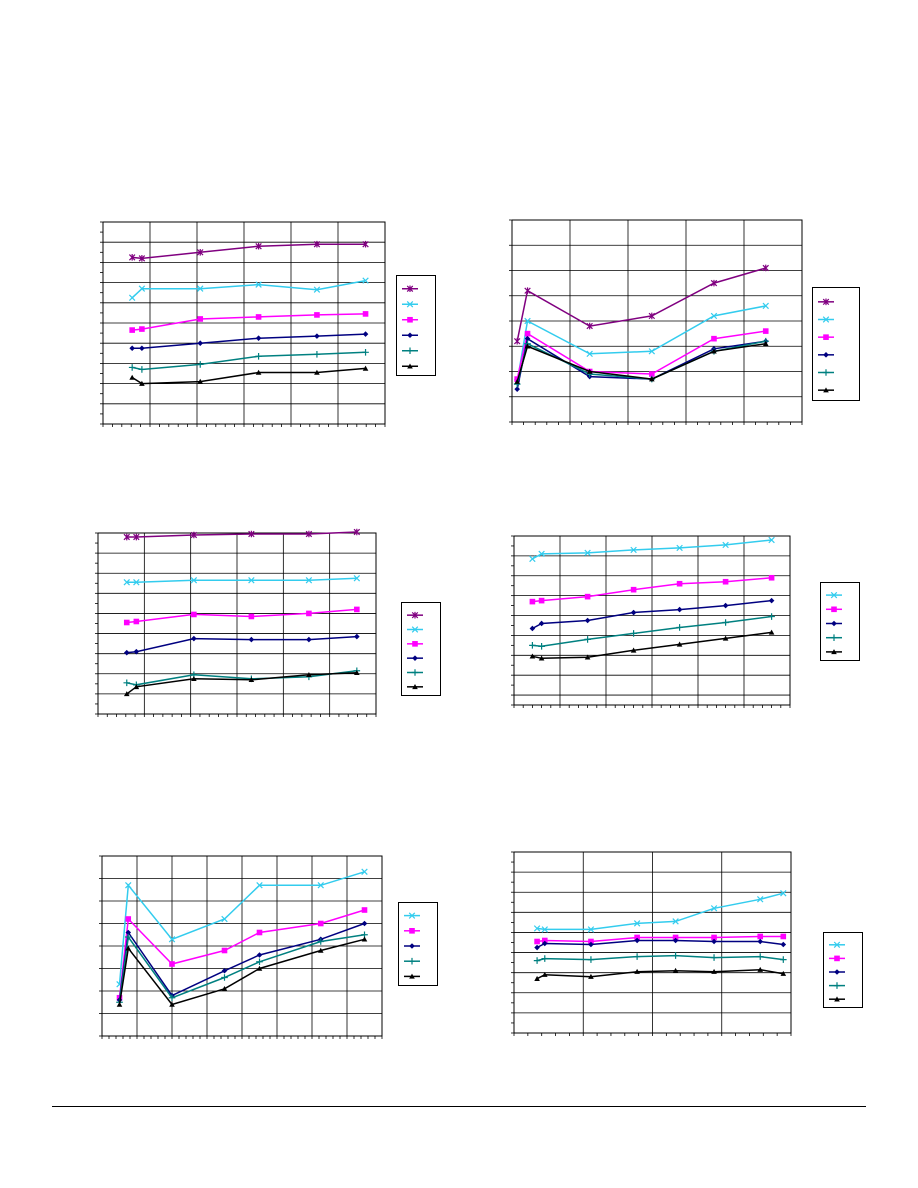 The height and width of the screenshot is (1188, 918). What do you see at coordinates (837, 971) in the screenshot?
I see `legend-svg` at bounding box center [837, 971].